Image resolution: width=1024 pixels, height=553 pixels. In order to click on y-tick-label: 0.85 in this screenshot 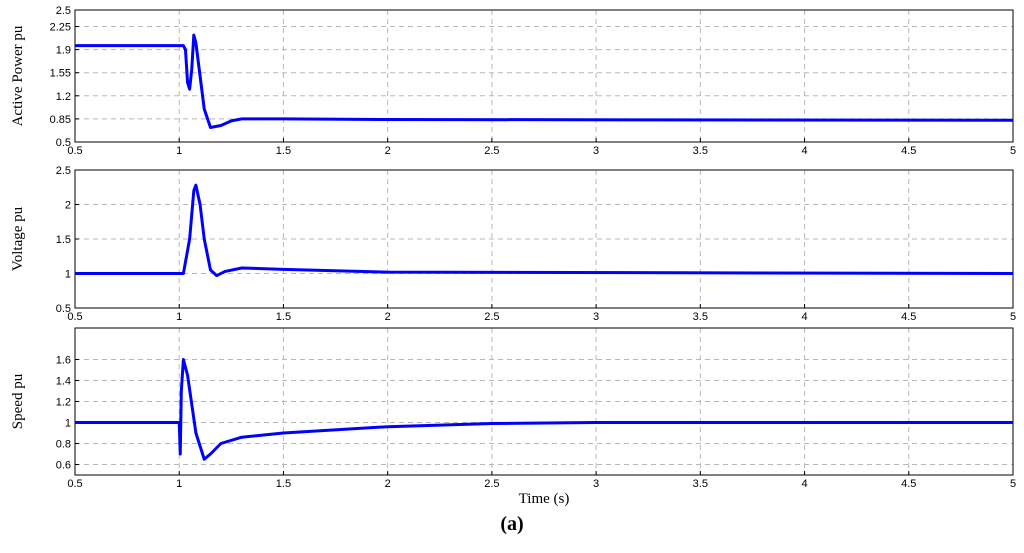, I will do `click(60, 120)`.